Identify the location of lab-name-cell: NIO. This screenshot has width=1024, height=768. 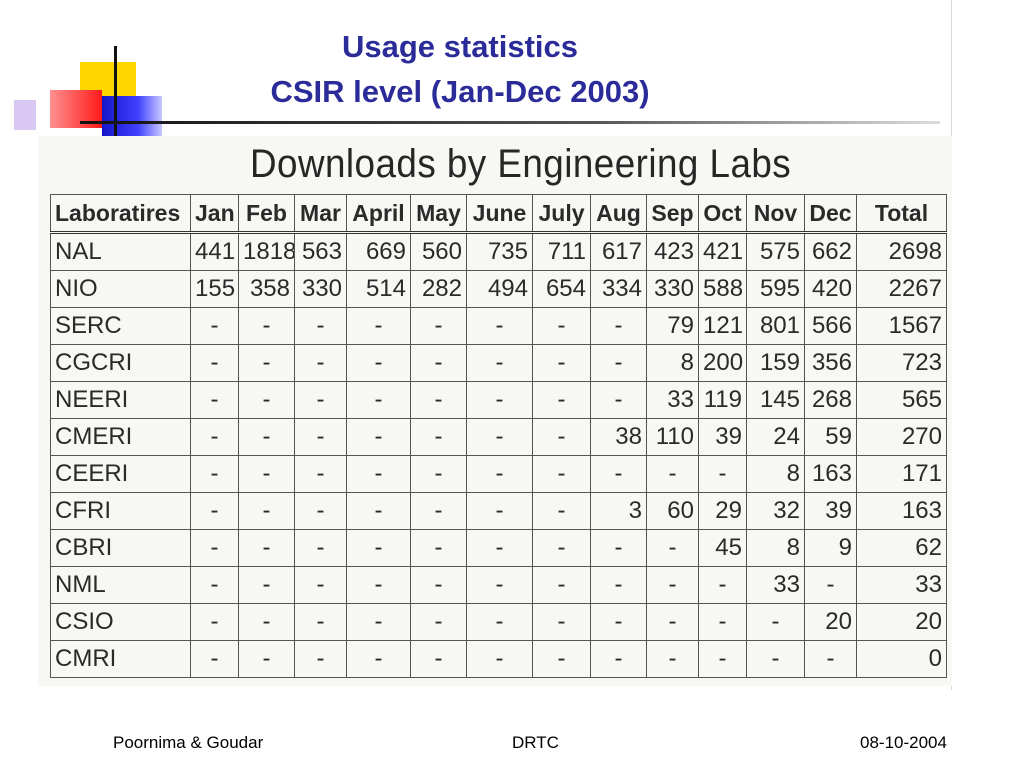
(120, 289).